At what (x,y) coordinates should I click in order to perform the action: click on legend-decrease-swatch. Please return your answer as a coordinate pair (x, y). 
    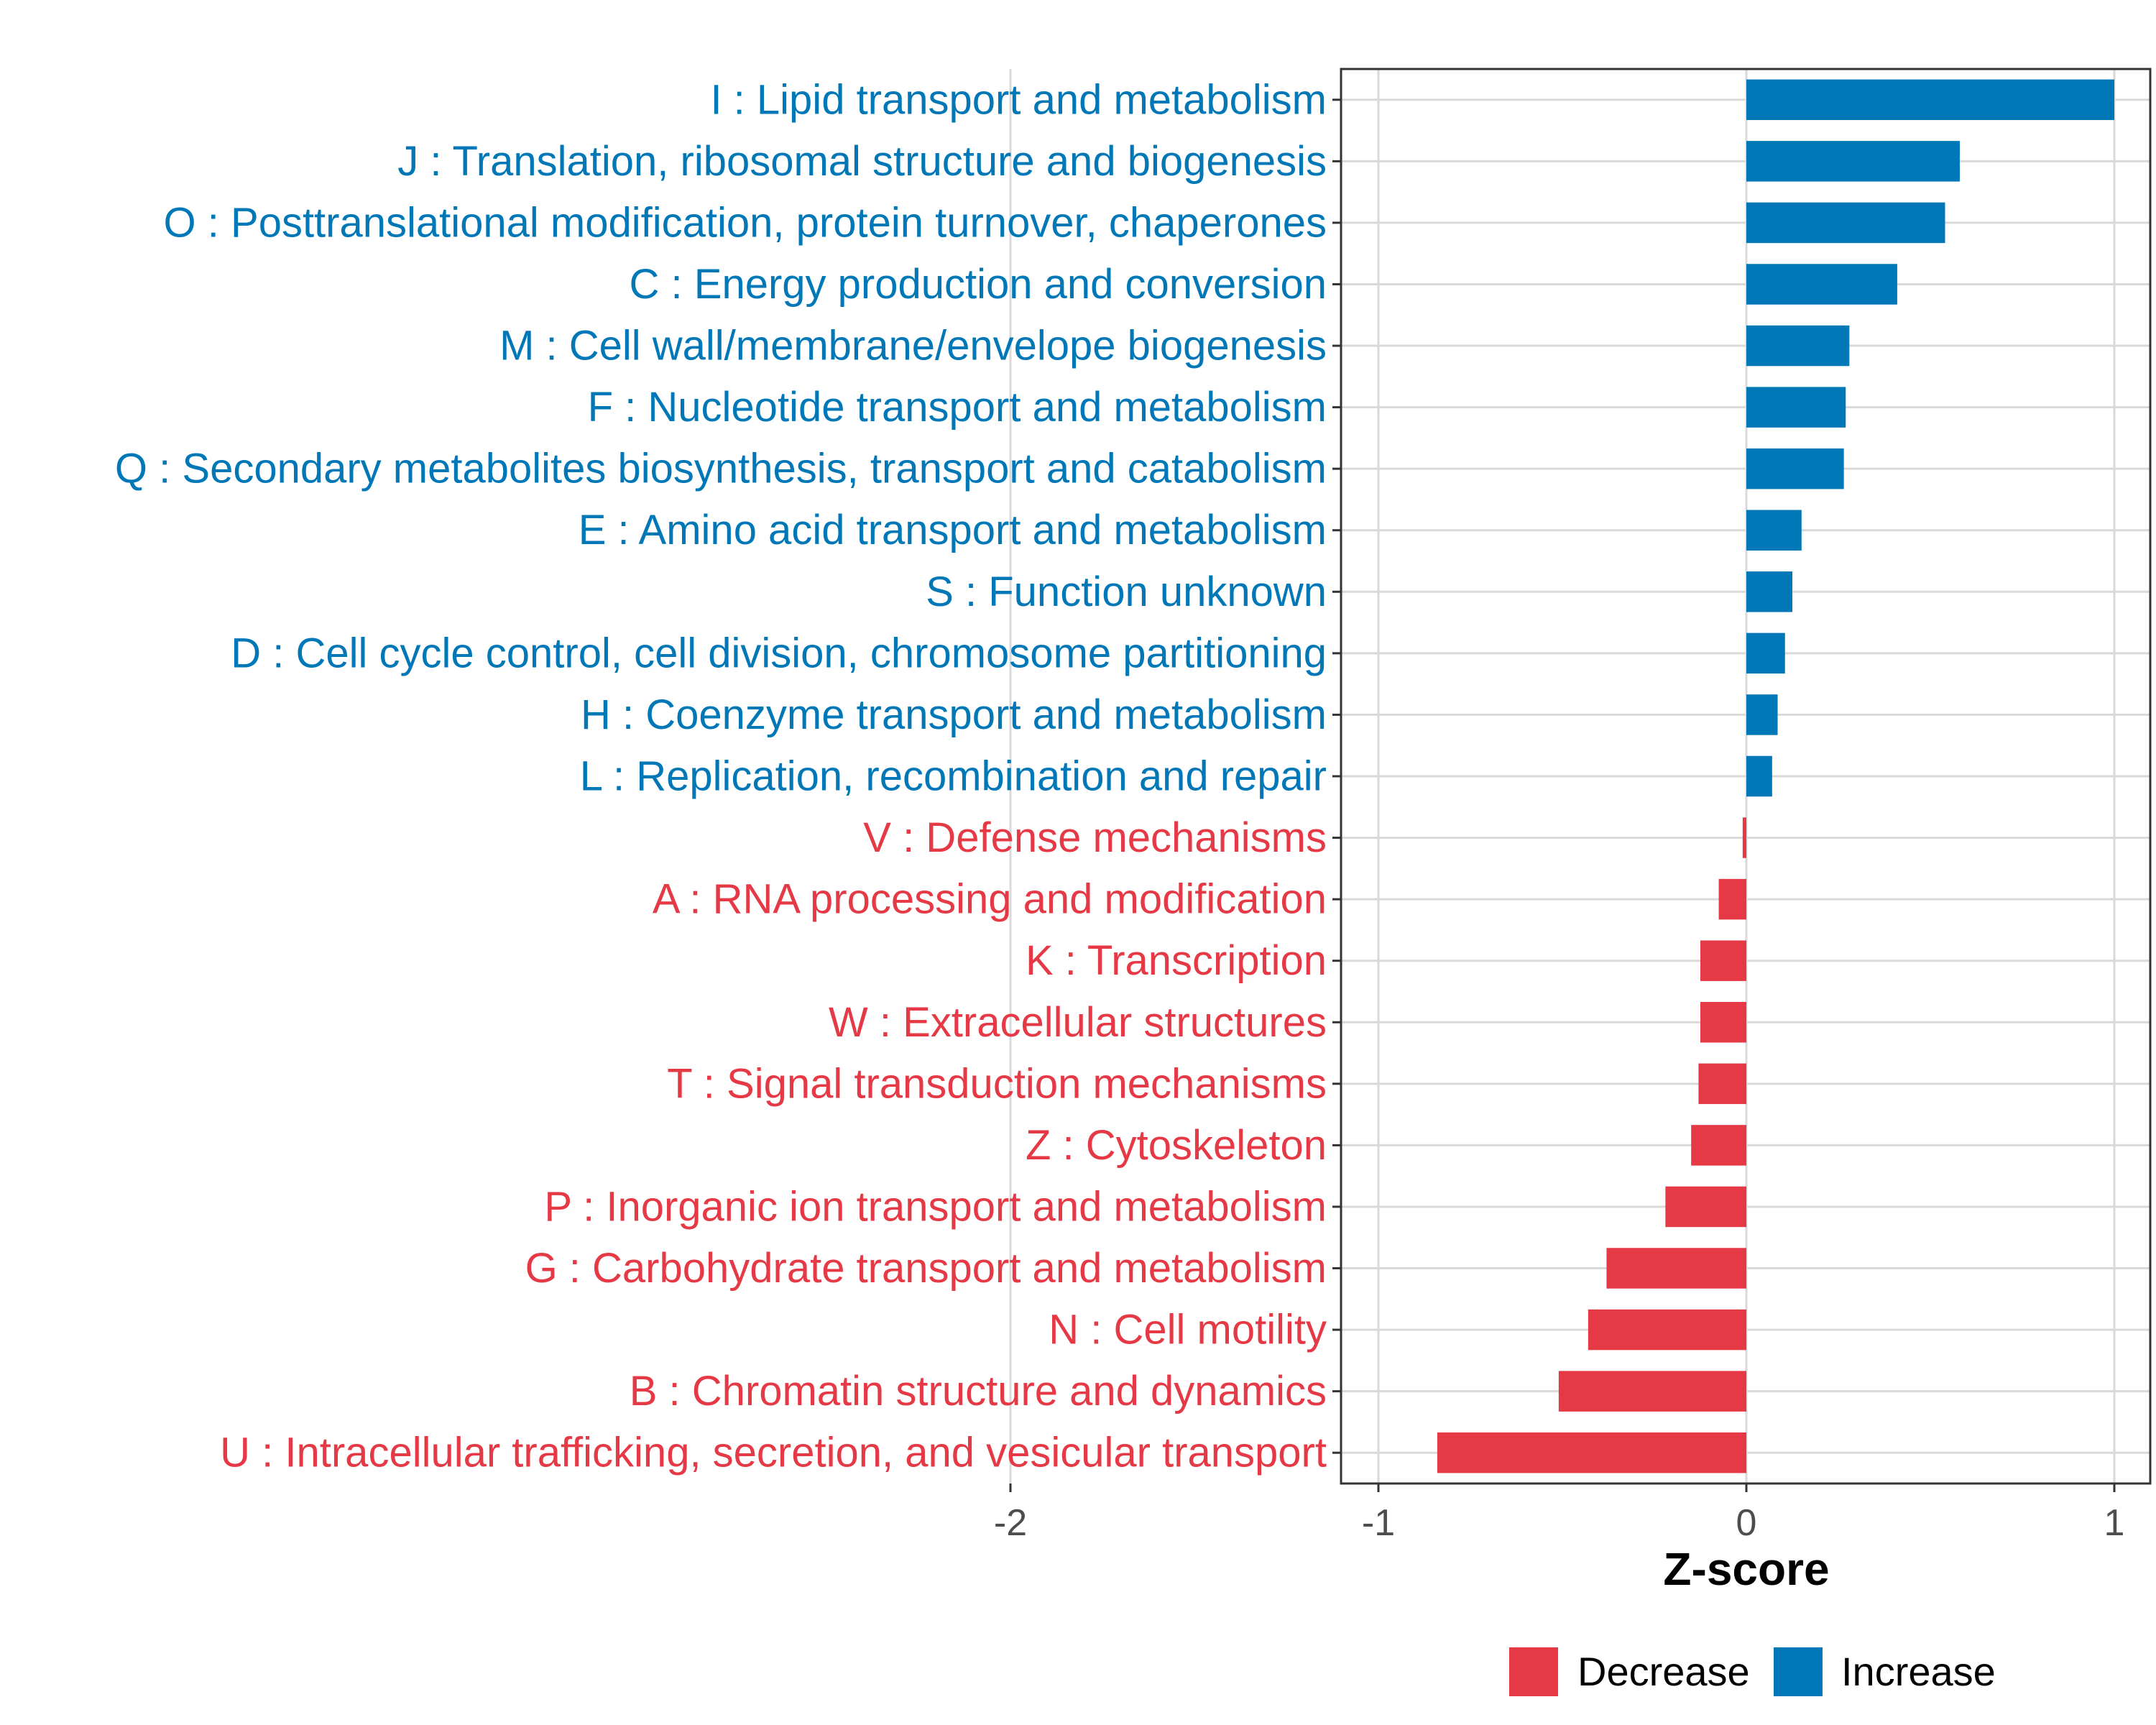
    Looking at the image, I should click on (1533, 1671).